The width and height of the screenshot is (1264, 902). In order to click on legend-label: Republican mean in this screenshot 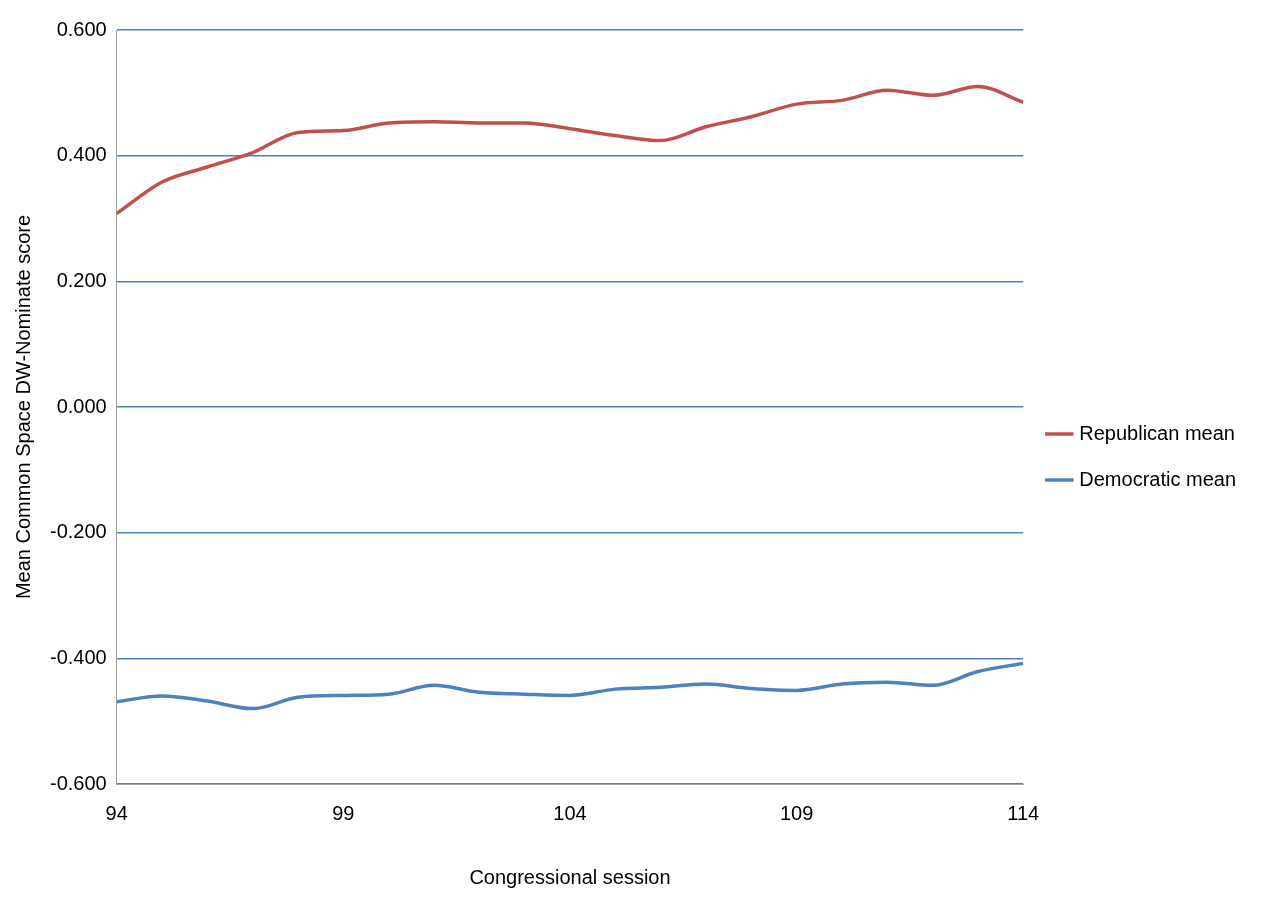, I will do `click(1157, 432)`.